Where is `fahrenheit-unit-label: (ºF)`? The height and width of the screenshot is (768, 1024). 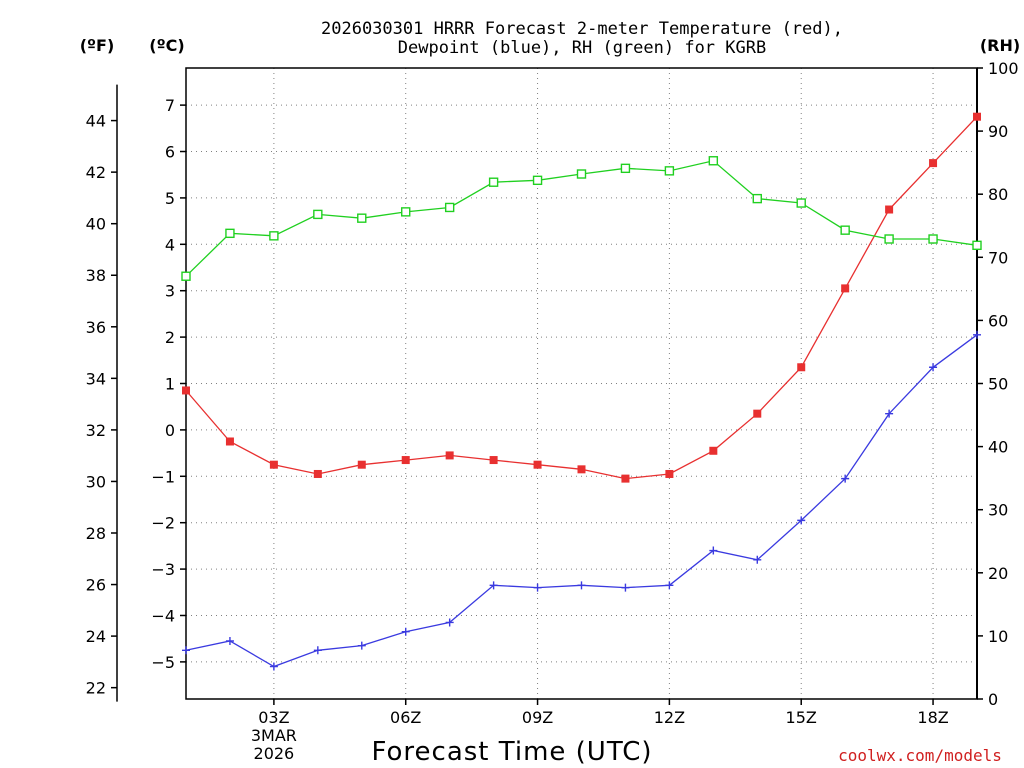
fahrenheit-unit-label: (ºF) is located at coordinates (97, 45).